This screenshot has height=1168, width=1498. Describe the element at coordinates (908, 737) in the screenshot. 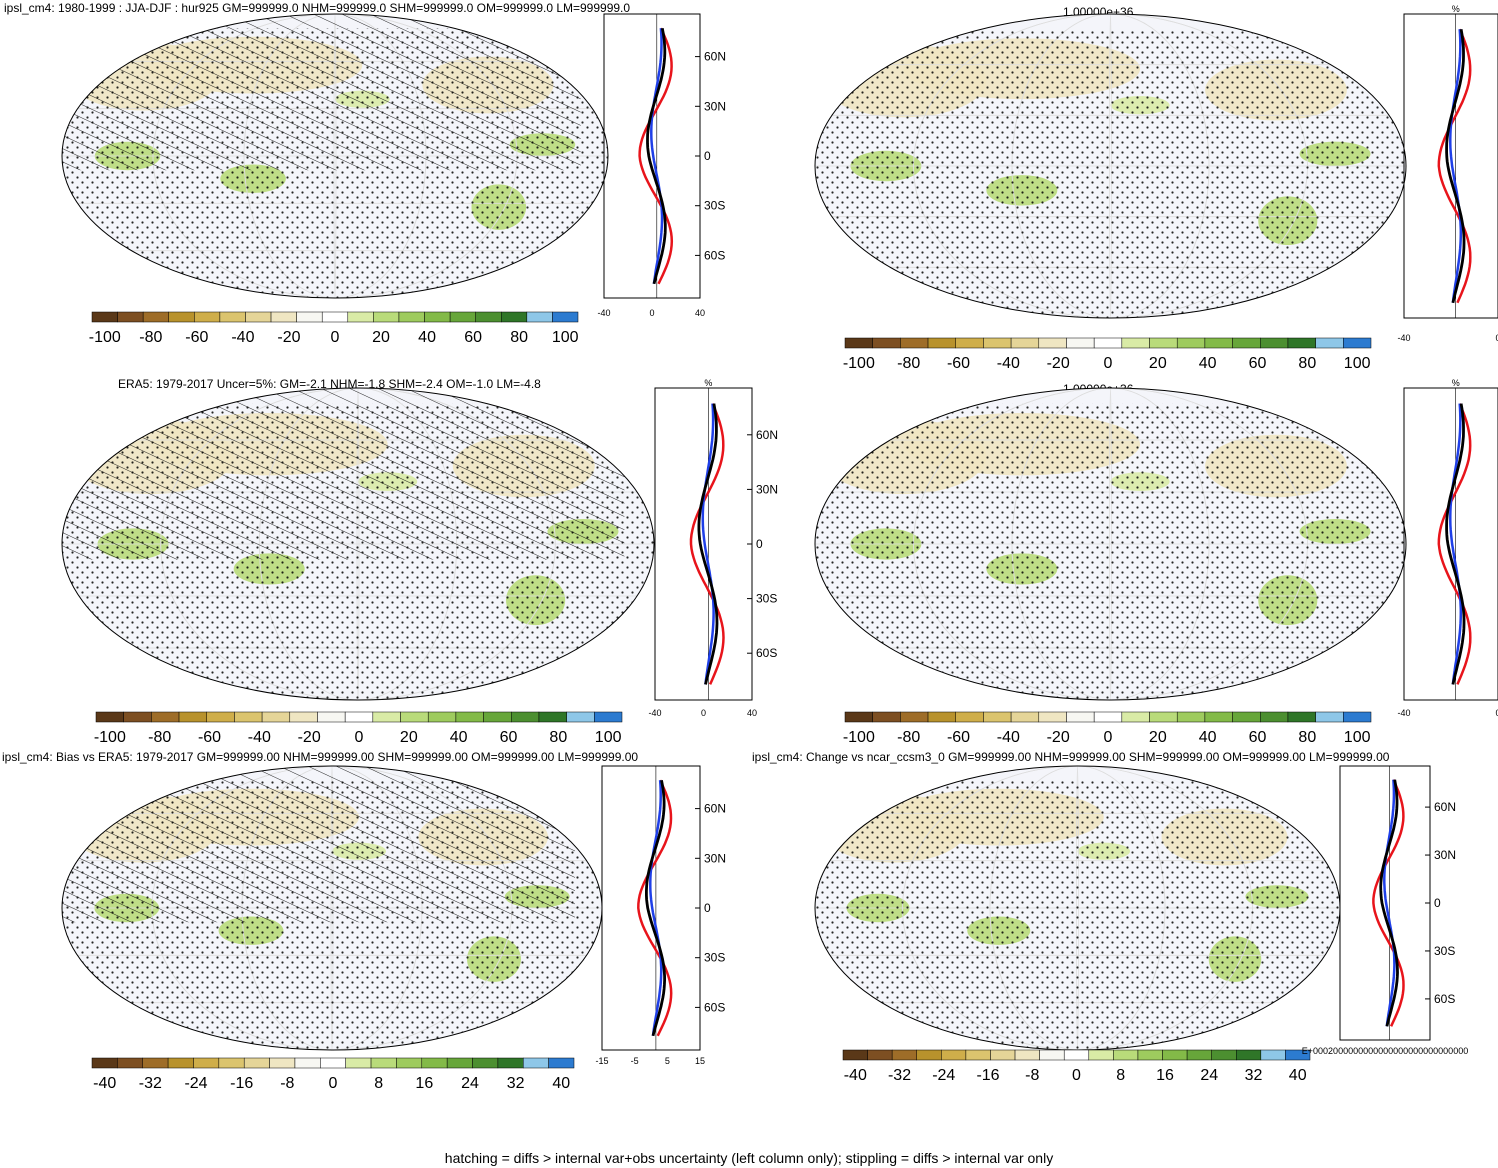

I see `colorbar-tick-label: -80` at that location.